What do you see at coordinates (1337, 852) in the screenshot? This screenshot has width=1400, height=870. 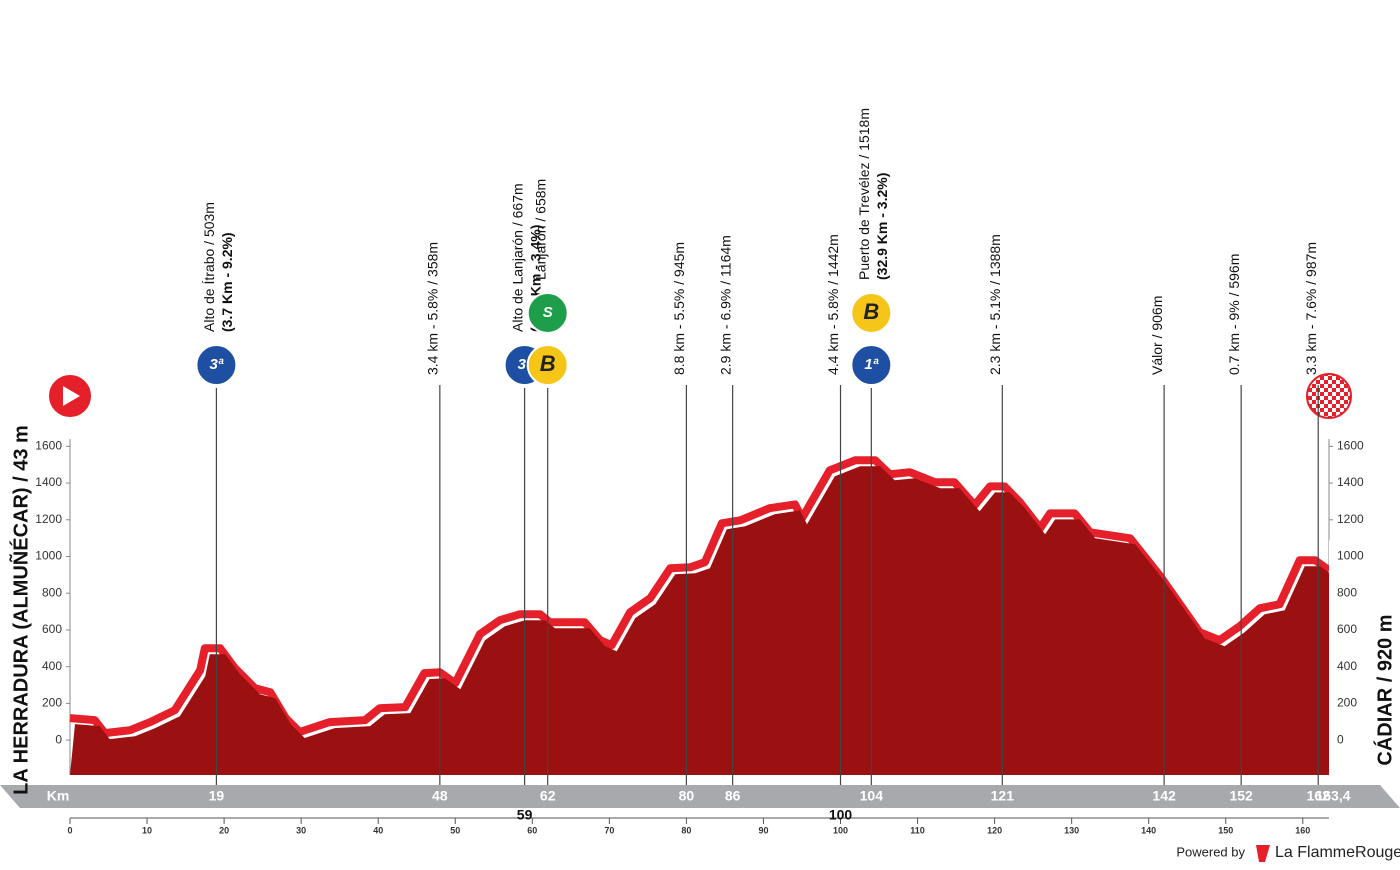 I see `brand: La FlammeRouge` at bounding box center [1337, 852].